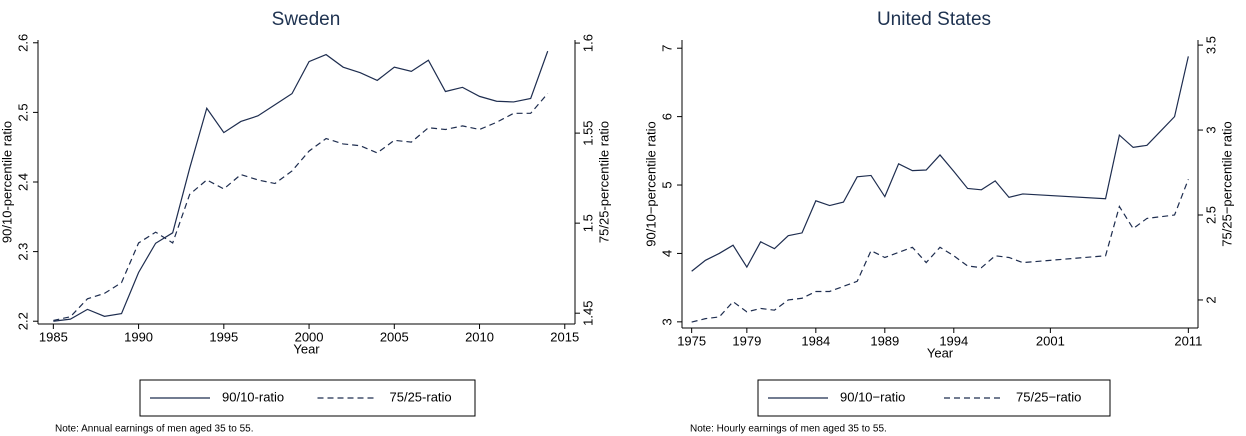  What do you see at coordinates (223, 336) in the screenshot?
I see `x-tick-label: 1995` at bounding box center [223, 336].